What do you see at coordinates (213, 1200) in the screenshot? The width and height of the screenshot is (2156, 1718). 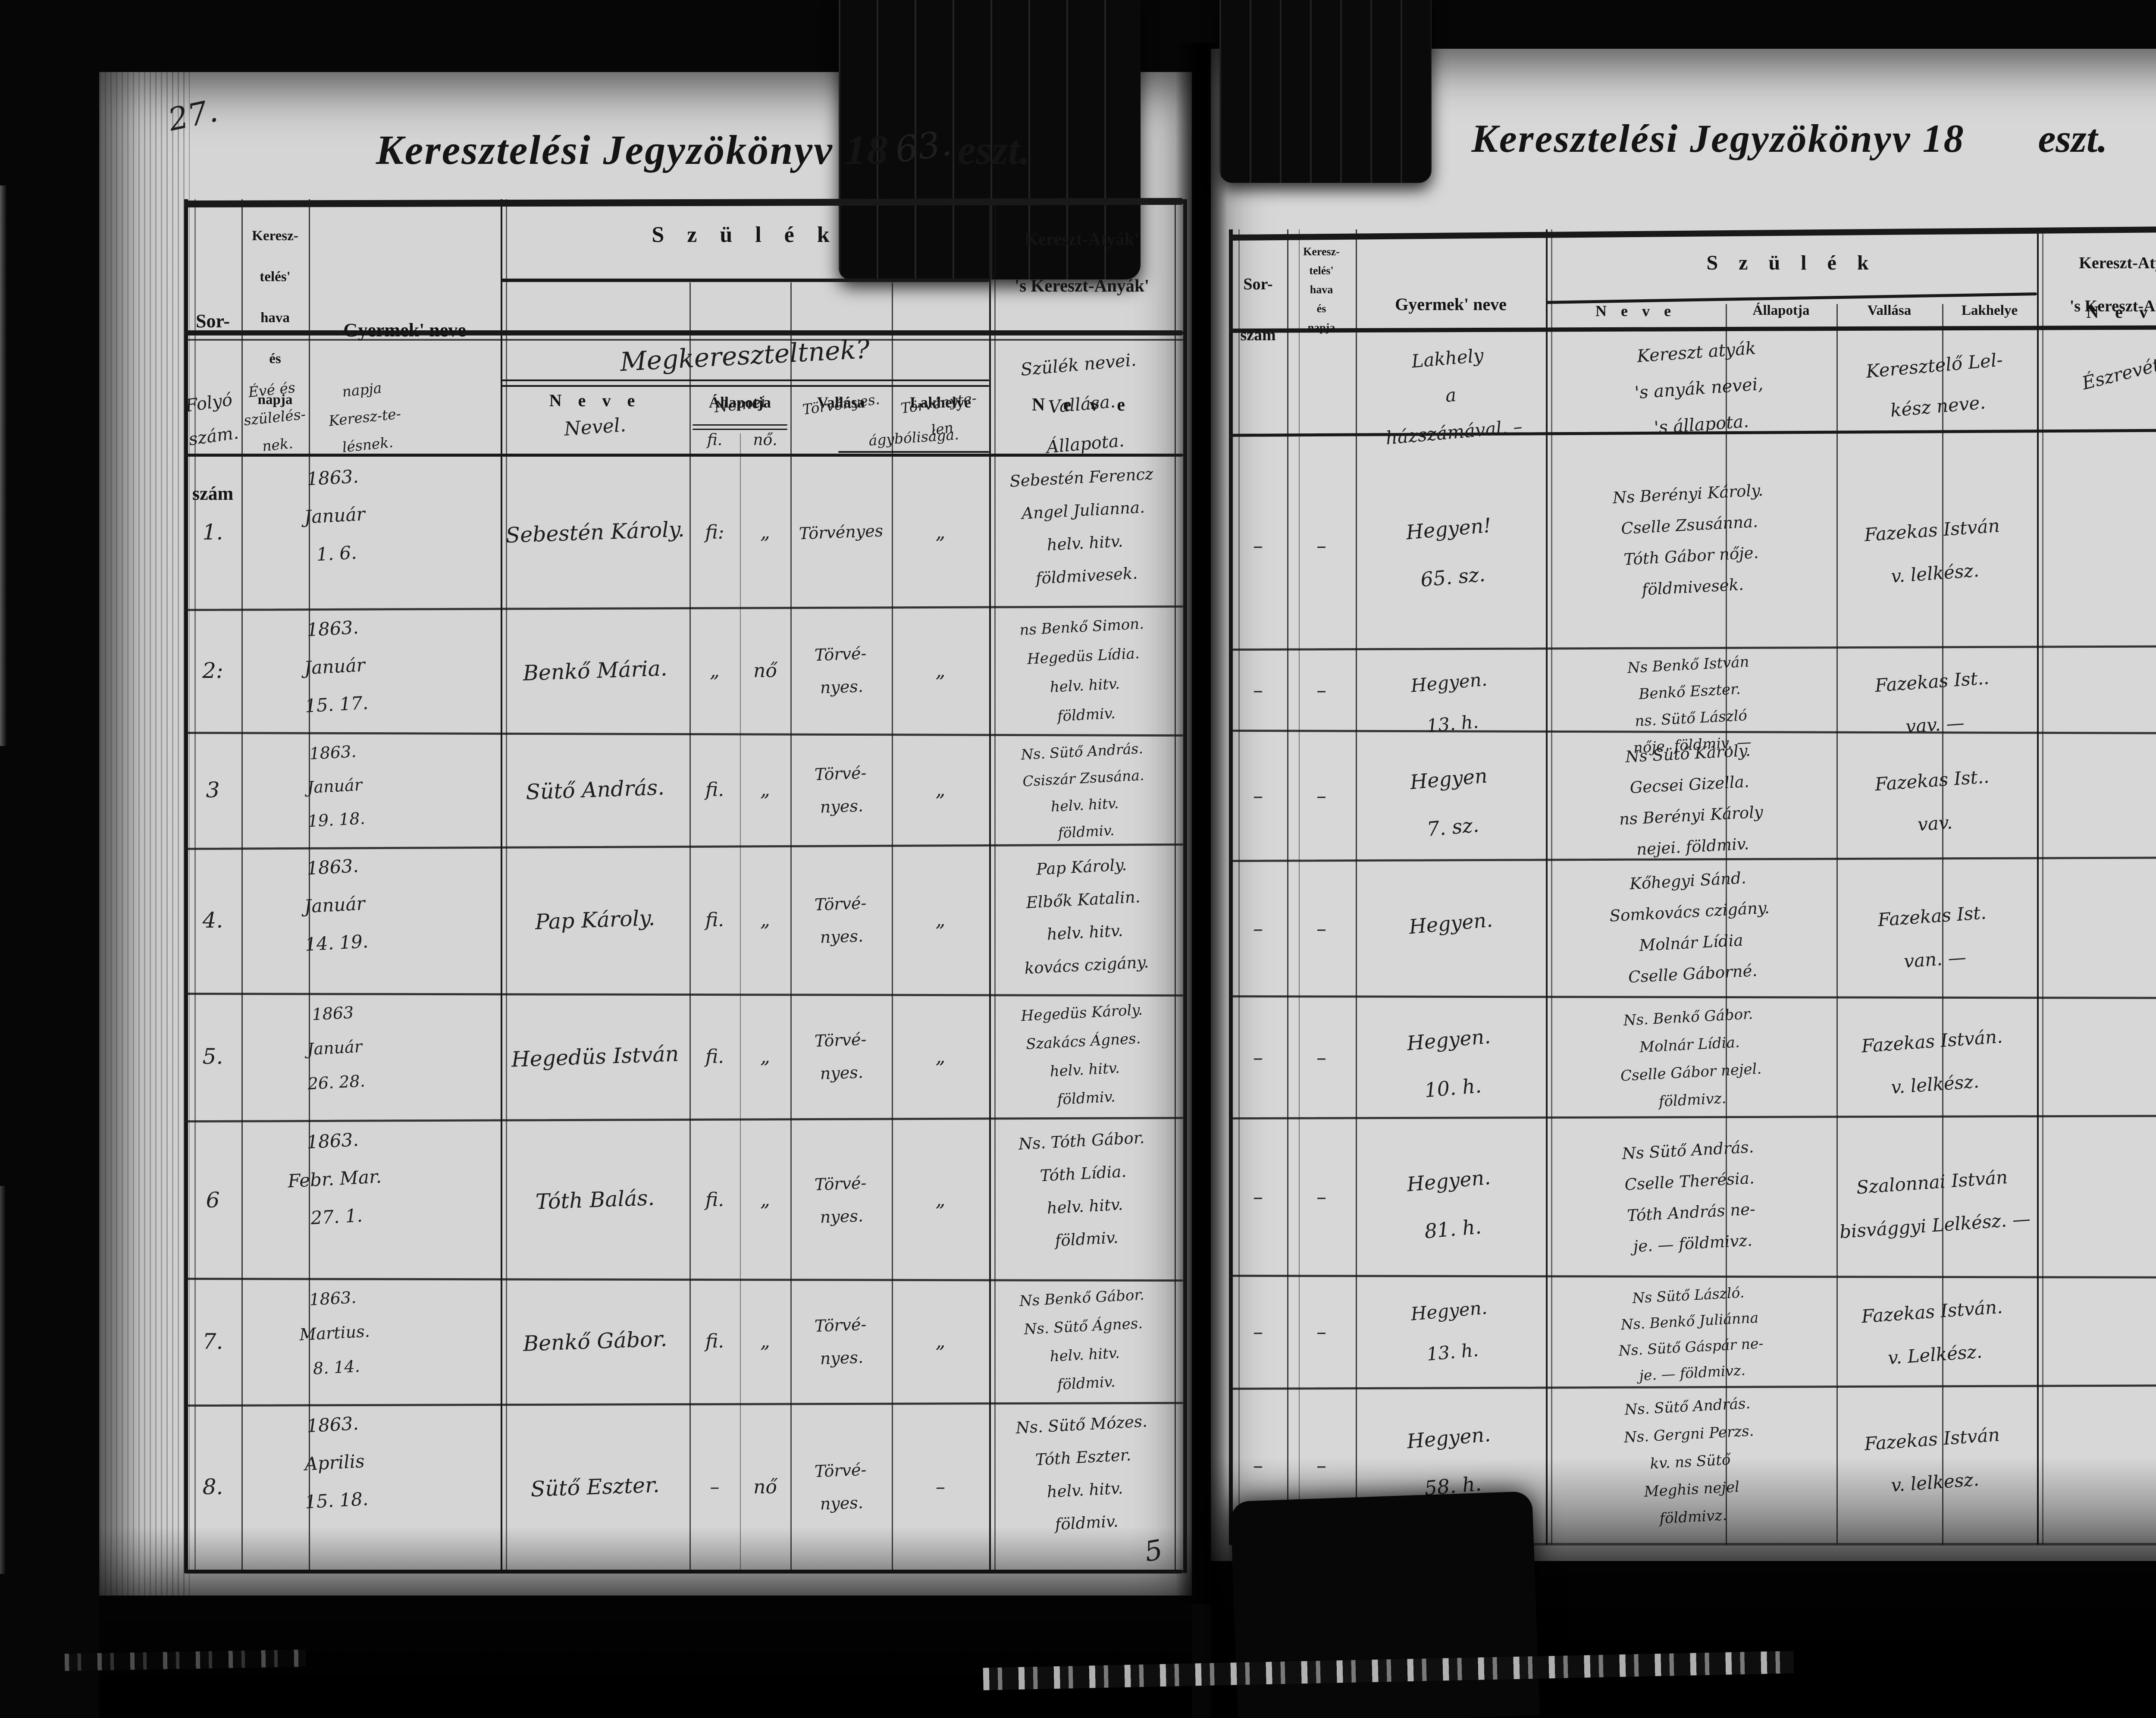 I see `row-number: 6` at bounding box center [213, 1200].